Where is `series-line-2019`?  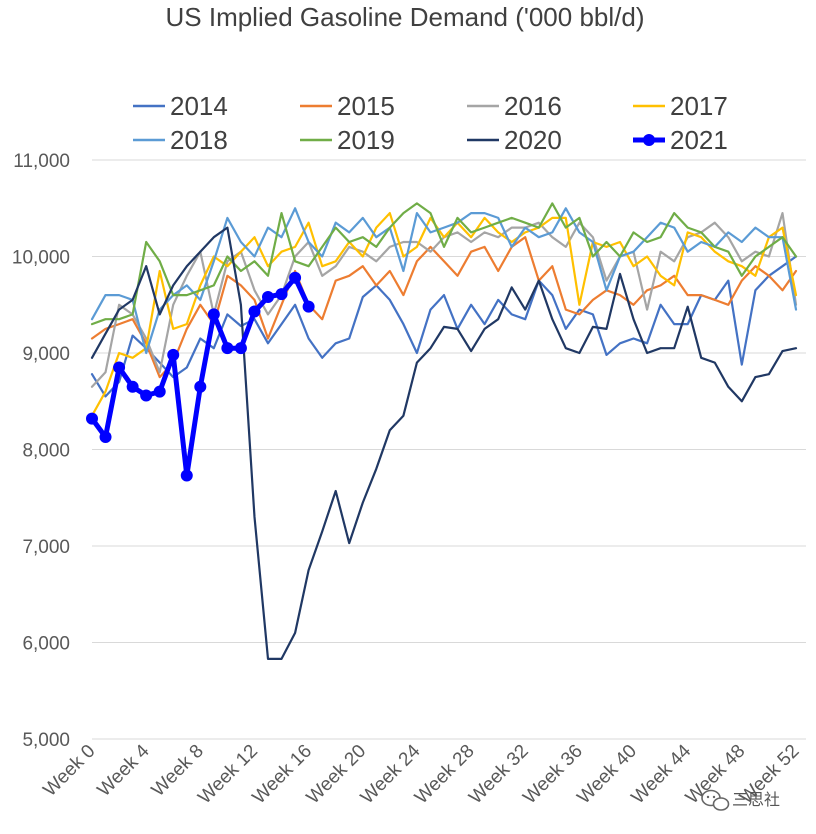 series-line-2019 is located at coordinates (444, 264).